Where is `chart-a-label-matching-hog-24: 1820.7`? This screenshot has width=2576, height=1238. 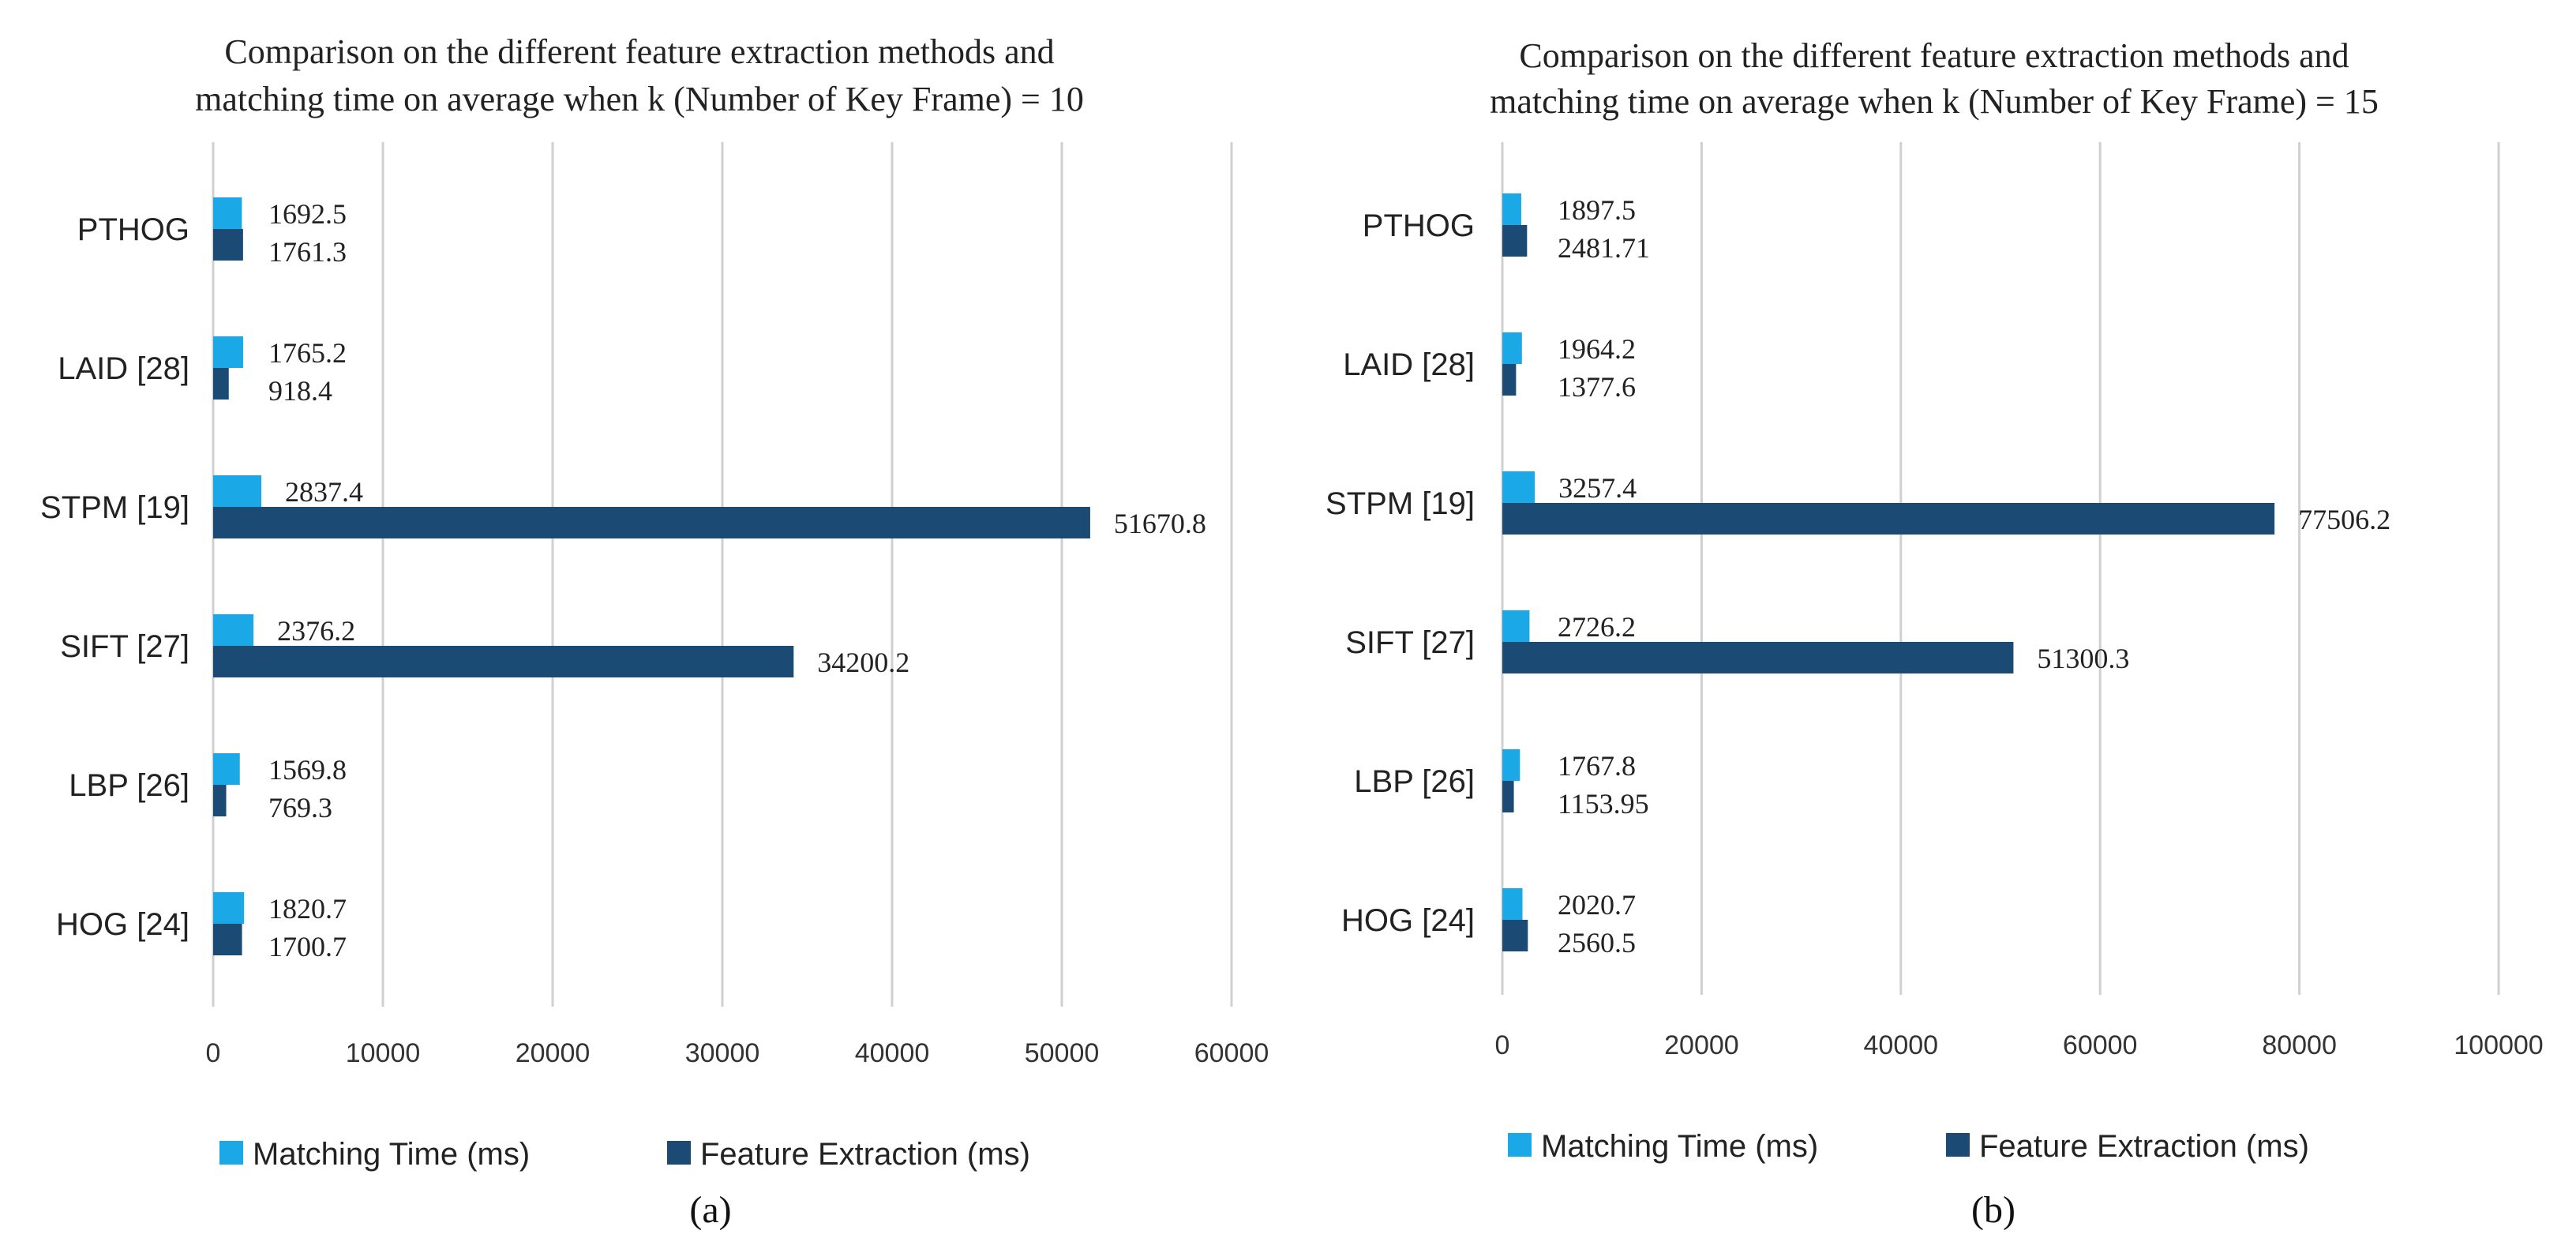
chart-a-label-matching-hog-24: 1820.7 is located at coordinates (307, 909).